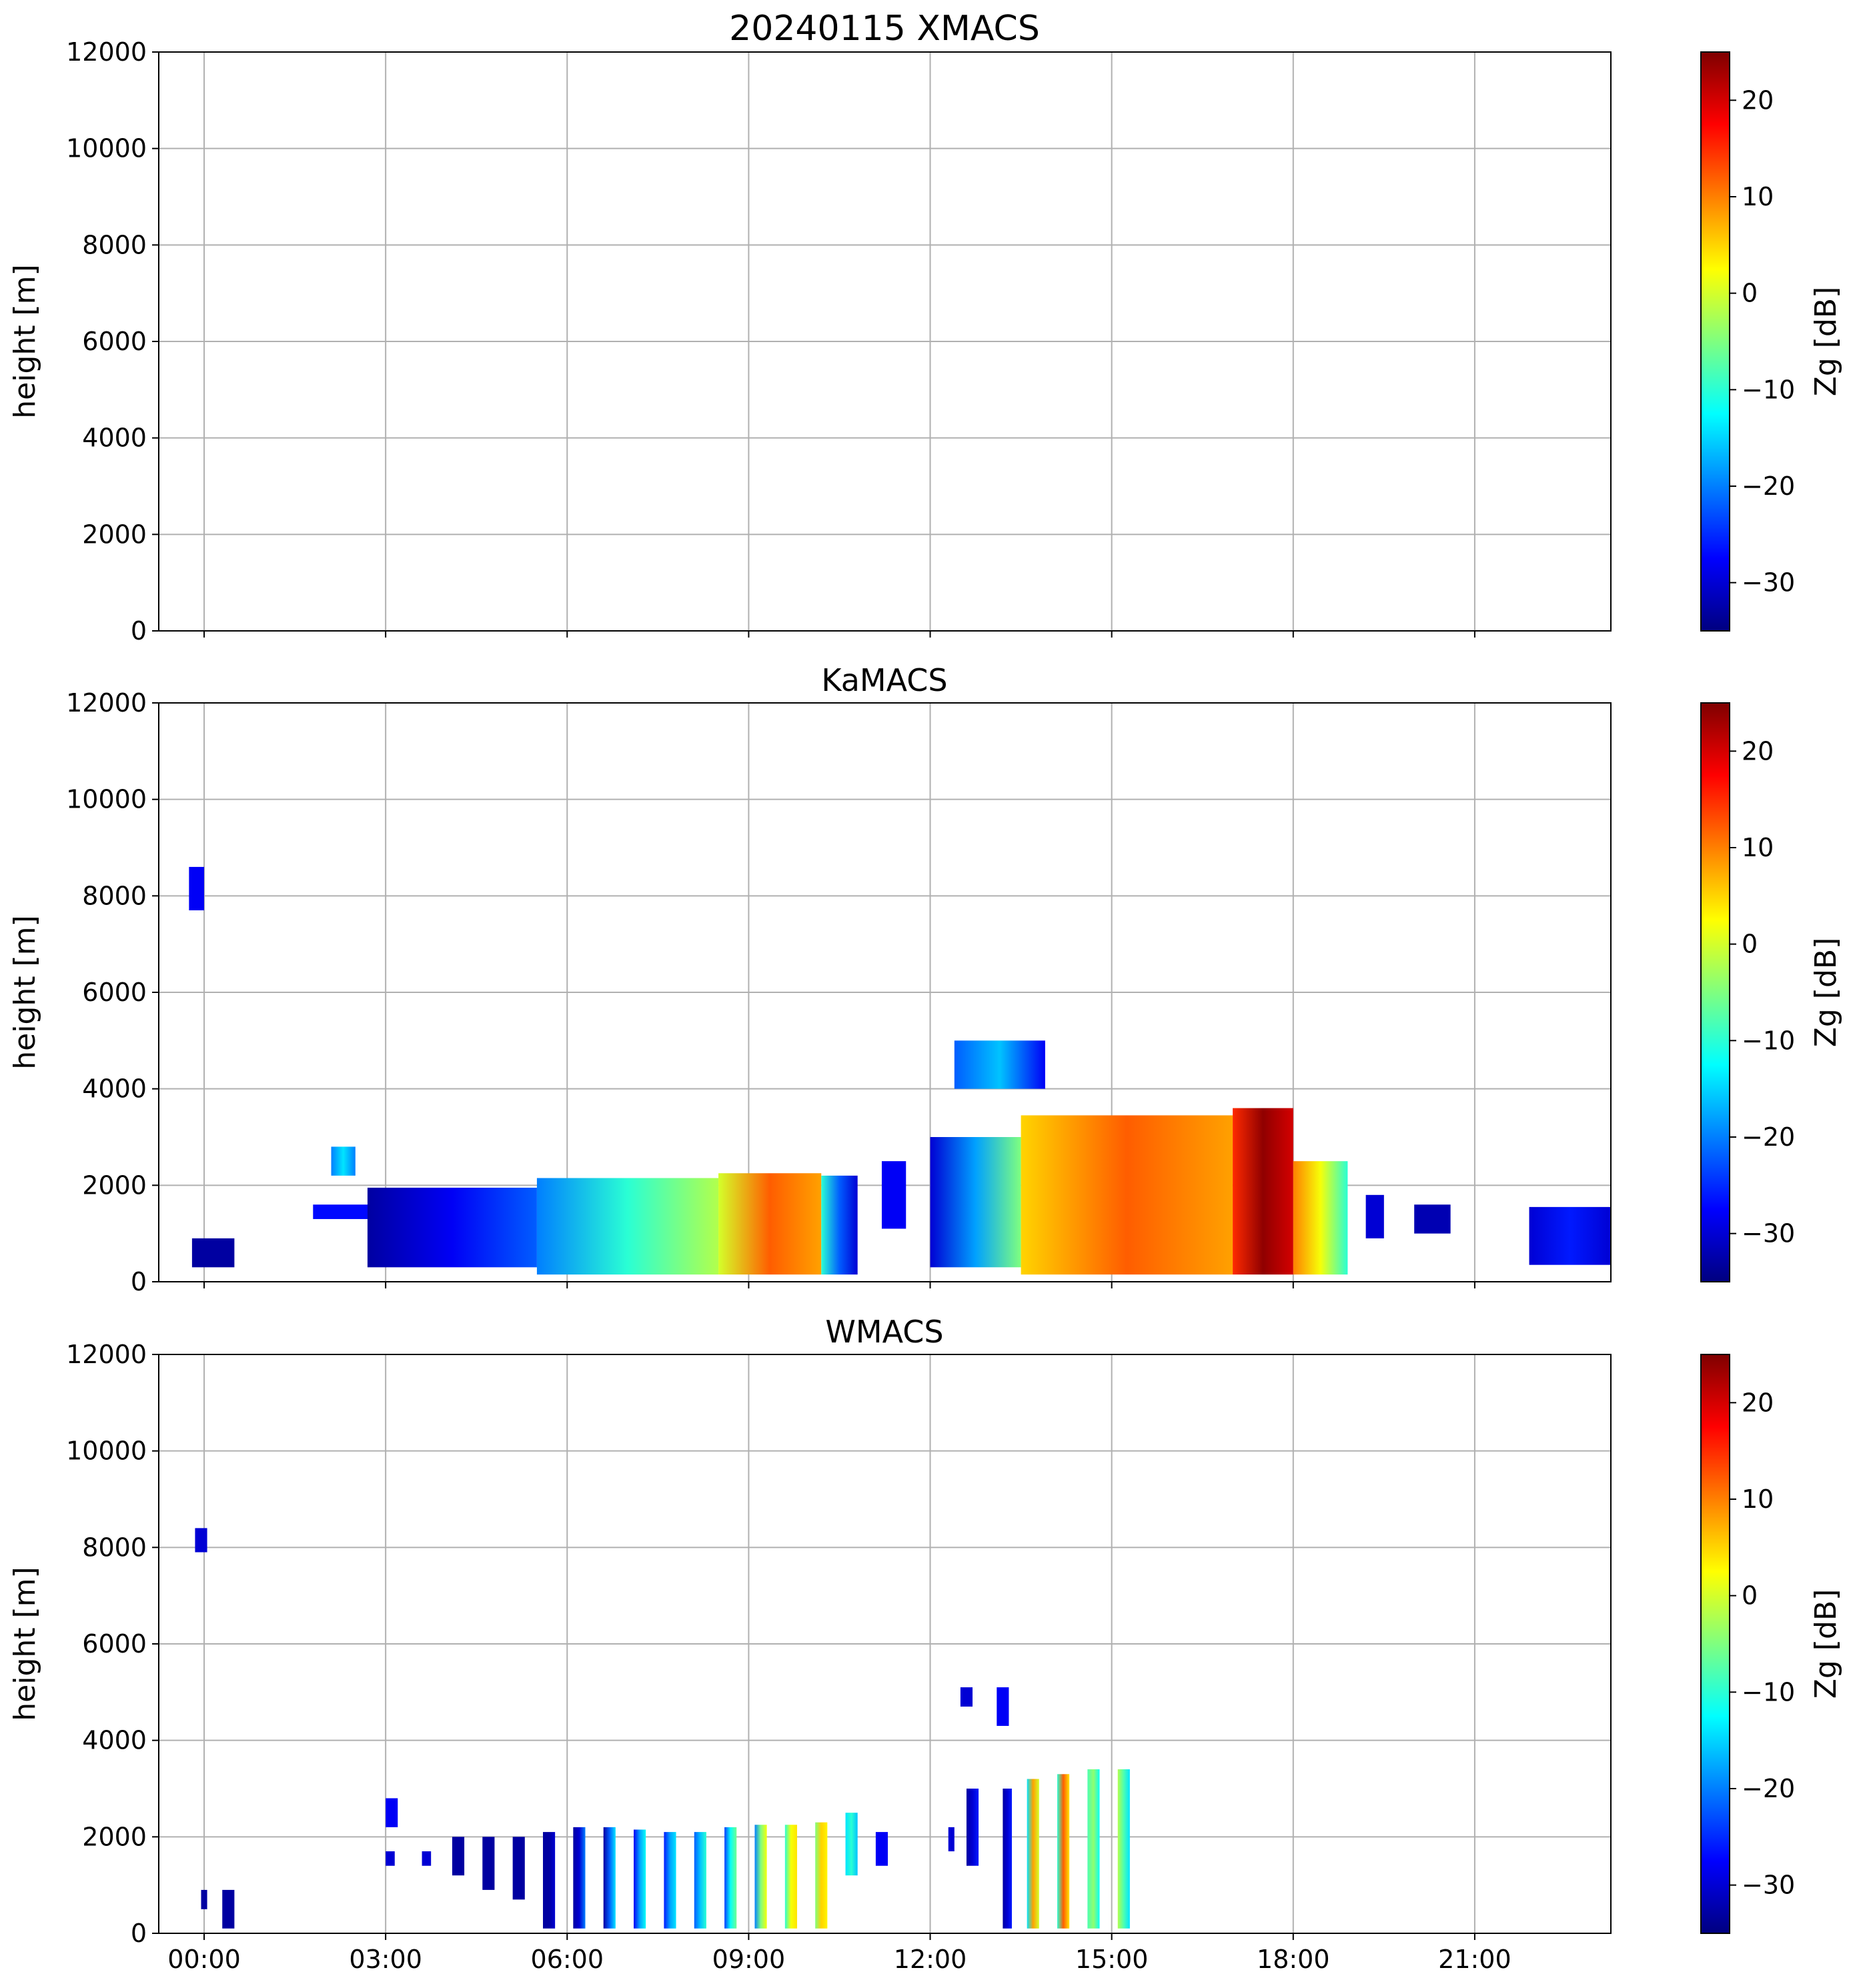  I want to click on x-tick-label: 06:00, so click(567, 1960).